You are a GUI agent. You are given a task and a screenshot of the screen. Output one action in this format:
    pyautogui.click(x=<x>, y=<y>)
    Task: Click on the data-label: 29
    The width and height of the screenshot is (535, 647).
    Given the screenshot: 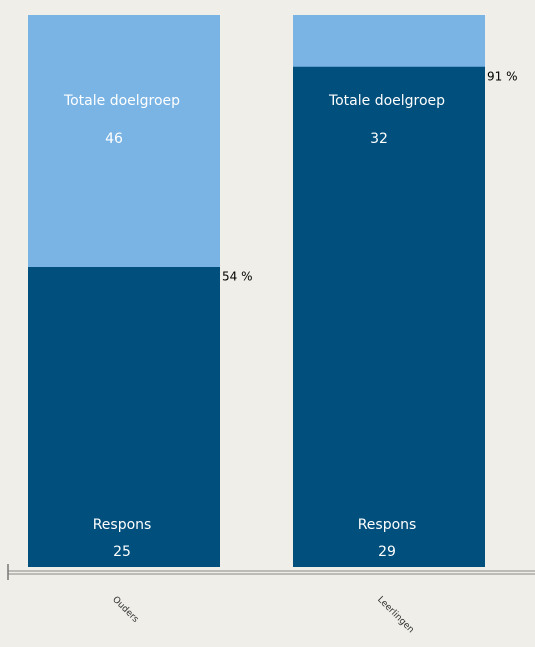 What is the action you would take?
    pyautogui.click(x=387, y=552)
    